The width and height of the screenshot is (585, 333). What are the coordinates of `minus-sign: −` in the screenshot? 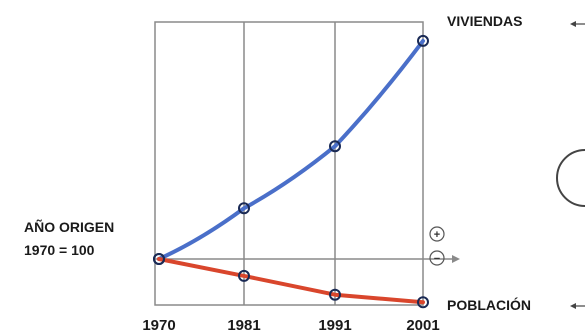 It's located at (437, 258).